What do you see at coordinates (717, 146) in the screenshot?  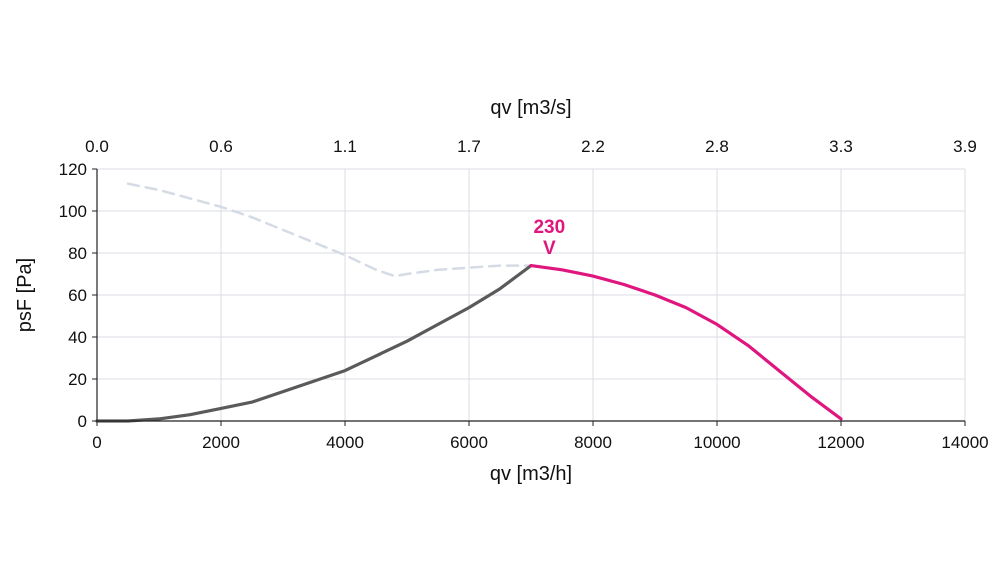 I see `x2-tick-label: 2.8` at bounding box center [717, 146].